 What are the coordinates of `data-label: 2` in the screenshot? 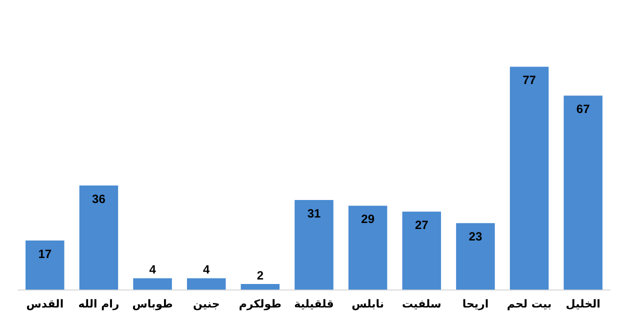 It's located at (260, 275).